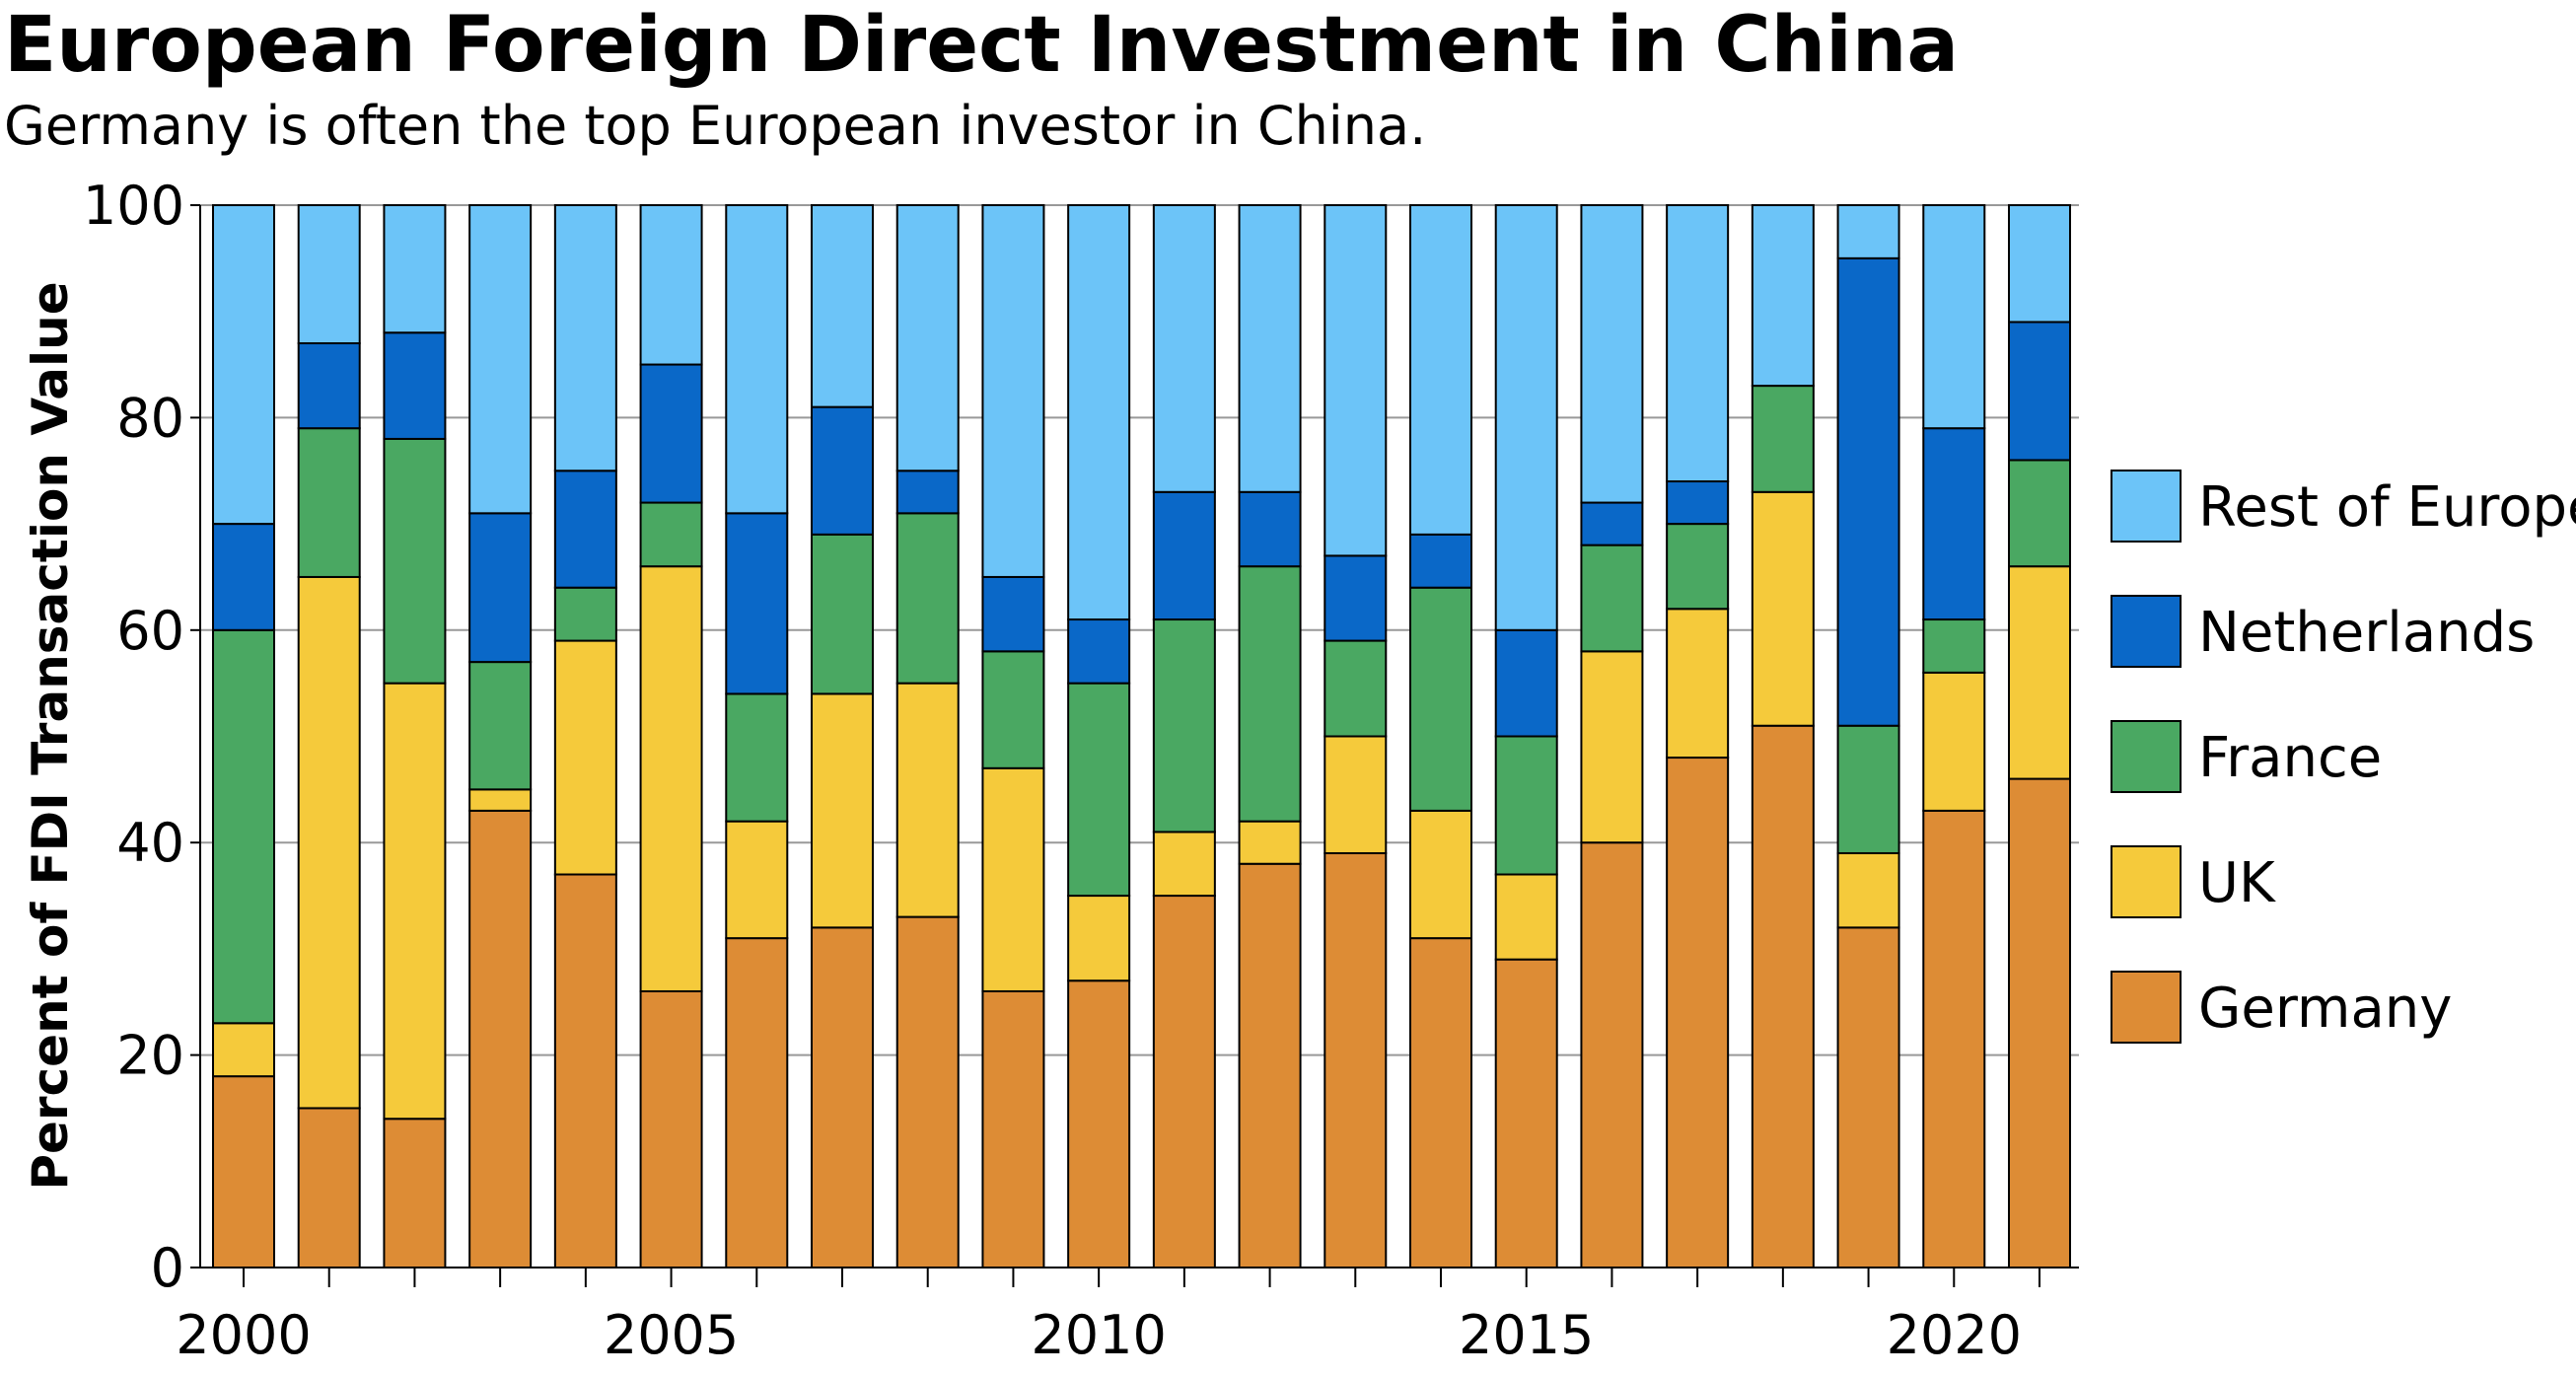 This screenshot has height=1377, width=2576. What do you see at coordinates (243, 1335) in the screenshot?
I see `x-tick-label: 2000` at bounding box center [243, 1335].